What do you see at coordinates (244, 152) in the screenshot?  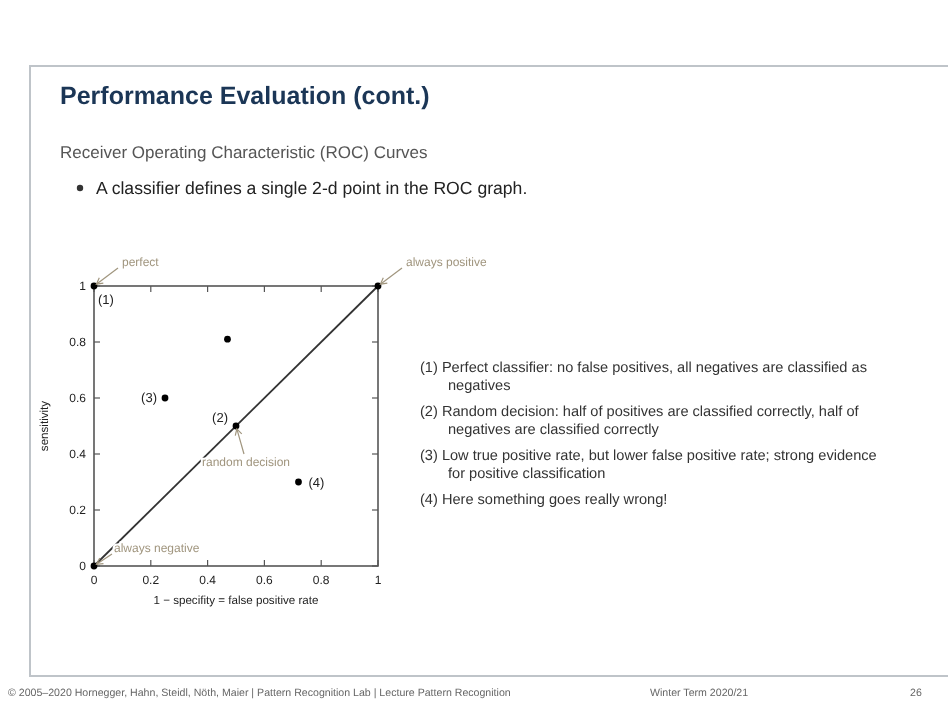 I see `chart-subtitle: Receiver Operating Characteristic (ROC) Curves` at bounding box center [244, 152].